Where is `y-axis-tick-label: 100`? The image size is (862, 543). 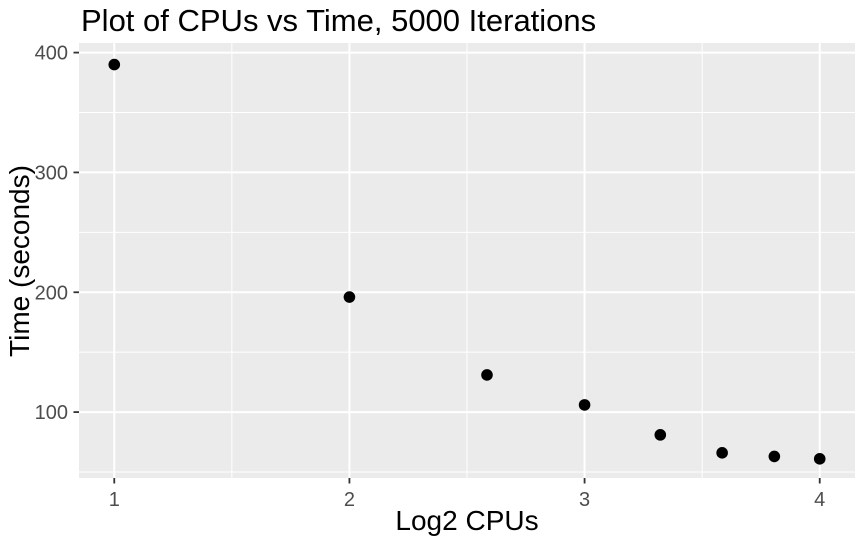
y-axis-tick-label: 100 is located at coordinates (51, 413).